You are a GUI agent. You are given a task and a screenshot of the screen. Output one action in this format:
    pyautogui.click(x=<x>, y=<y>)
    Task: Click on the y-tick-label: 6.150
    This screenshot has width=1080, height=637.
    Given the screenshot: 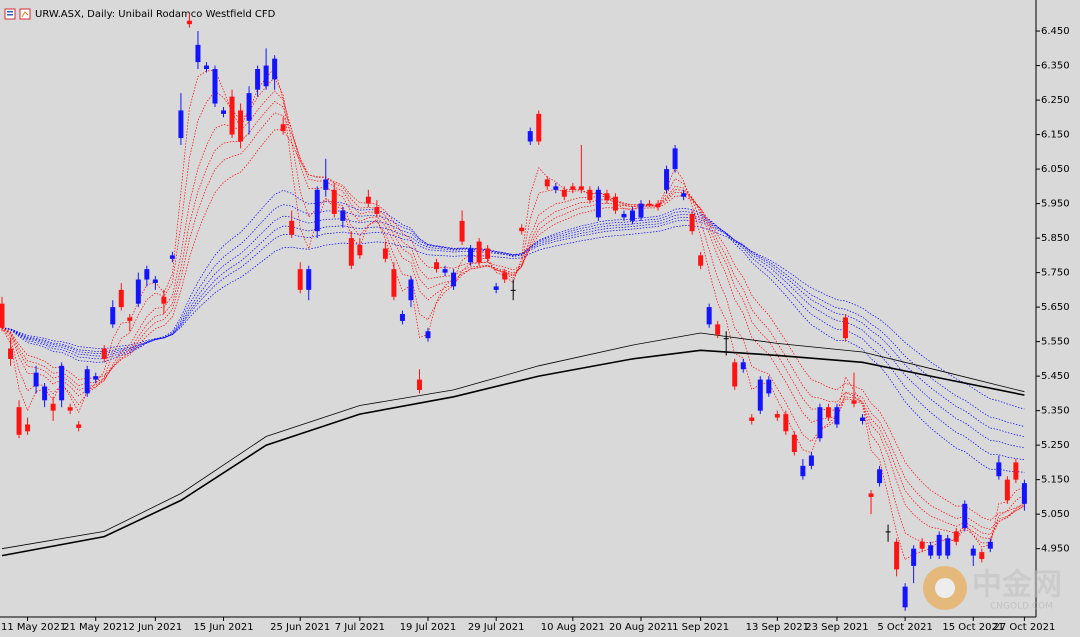 What is the action you would take?
    pyautogui.click(x=1055, y=135)
    